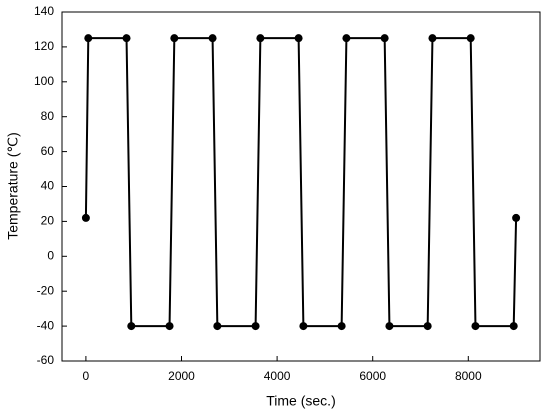 The width and height of the screenshot is (550, 413). I want to click on y-tick-label: 40, so click(48, 186).